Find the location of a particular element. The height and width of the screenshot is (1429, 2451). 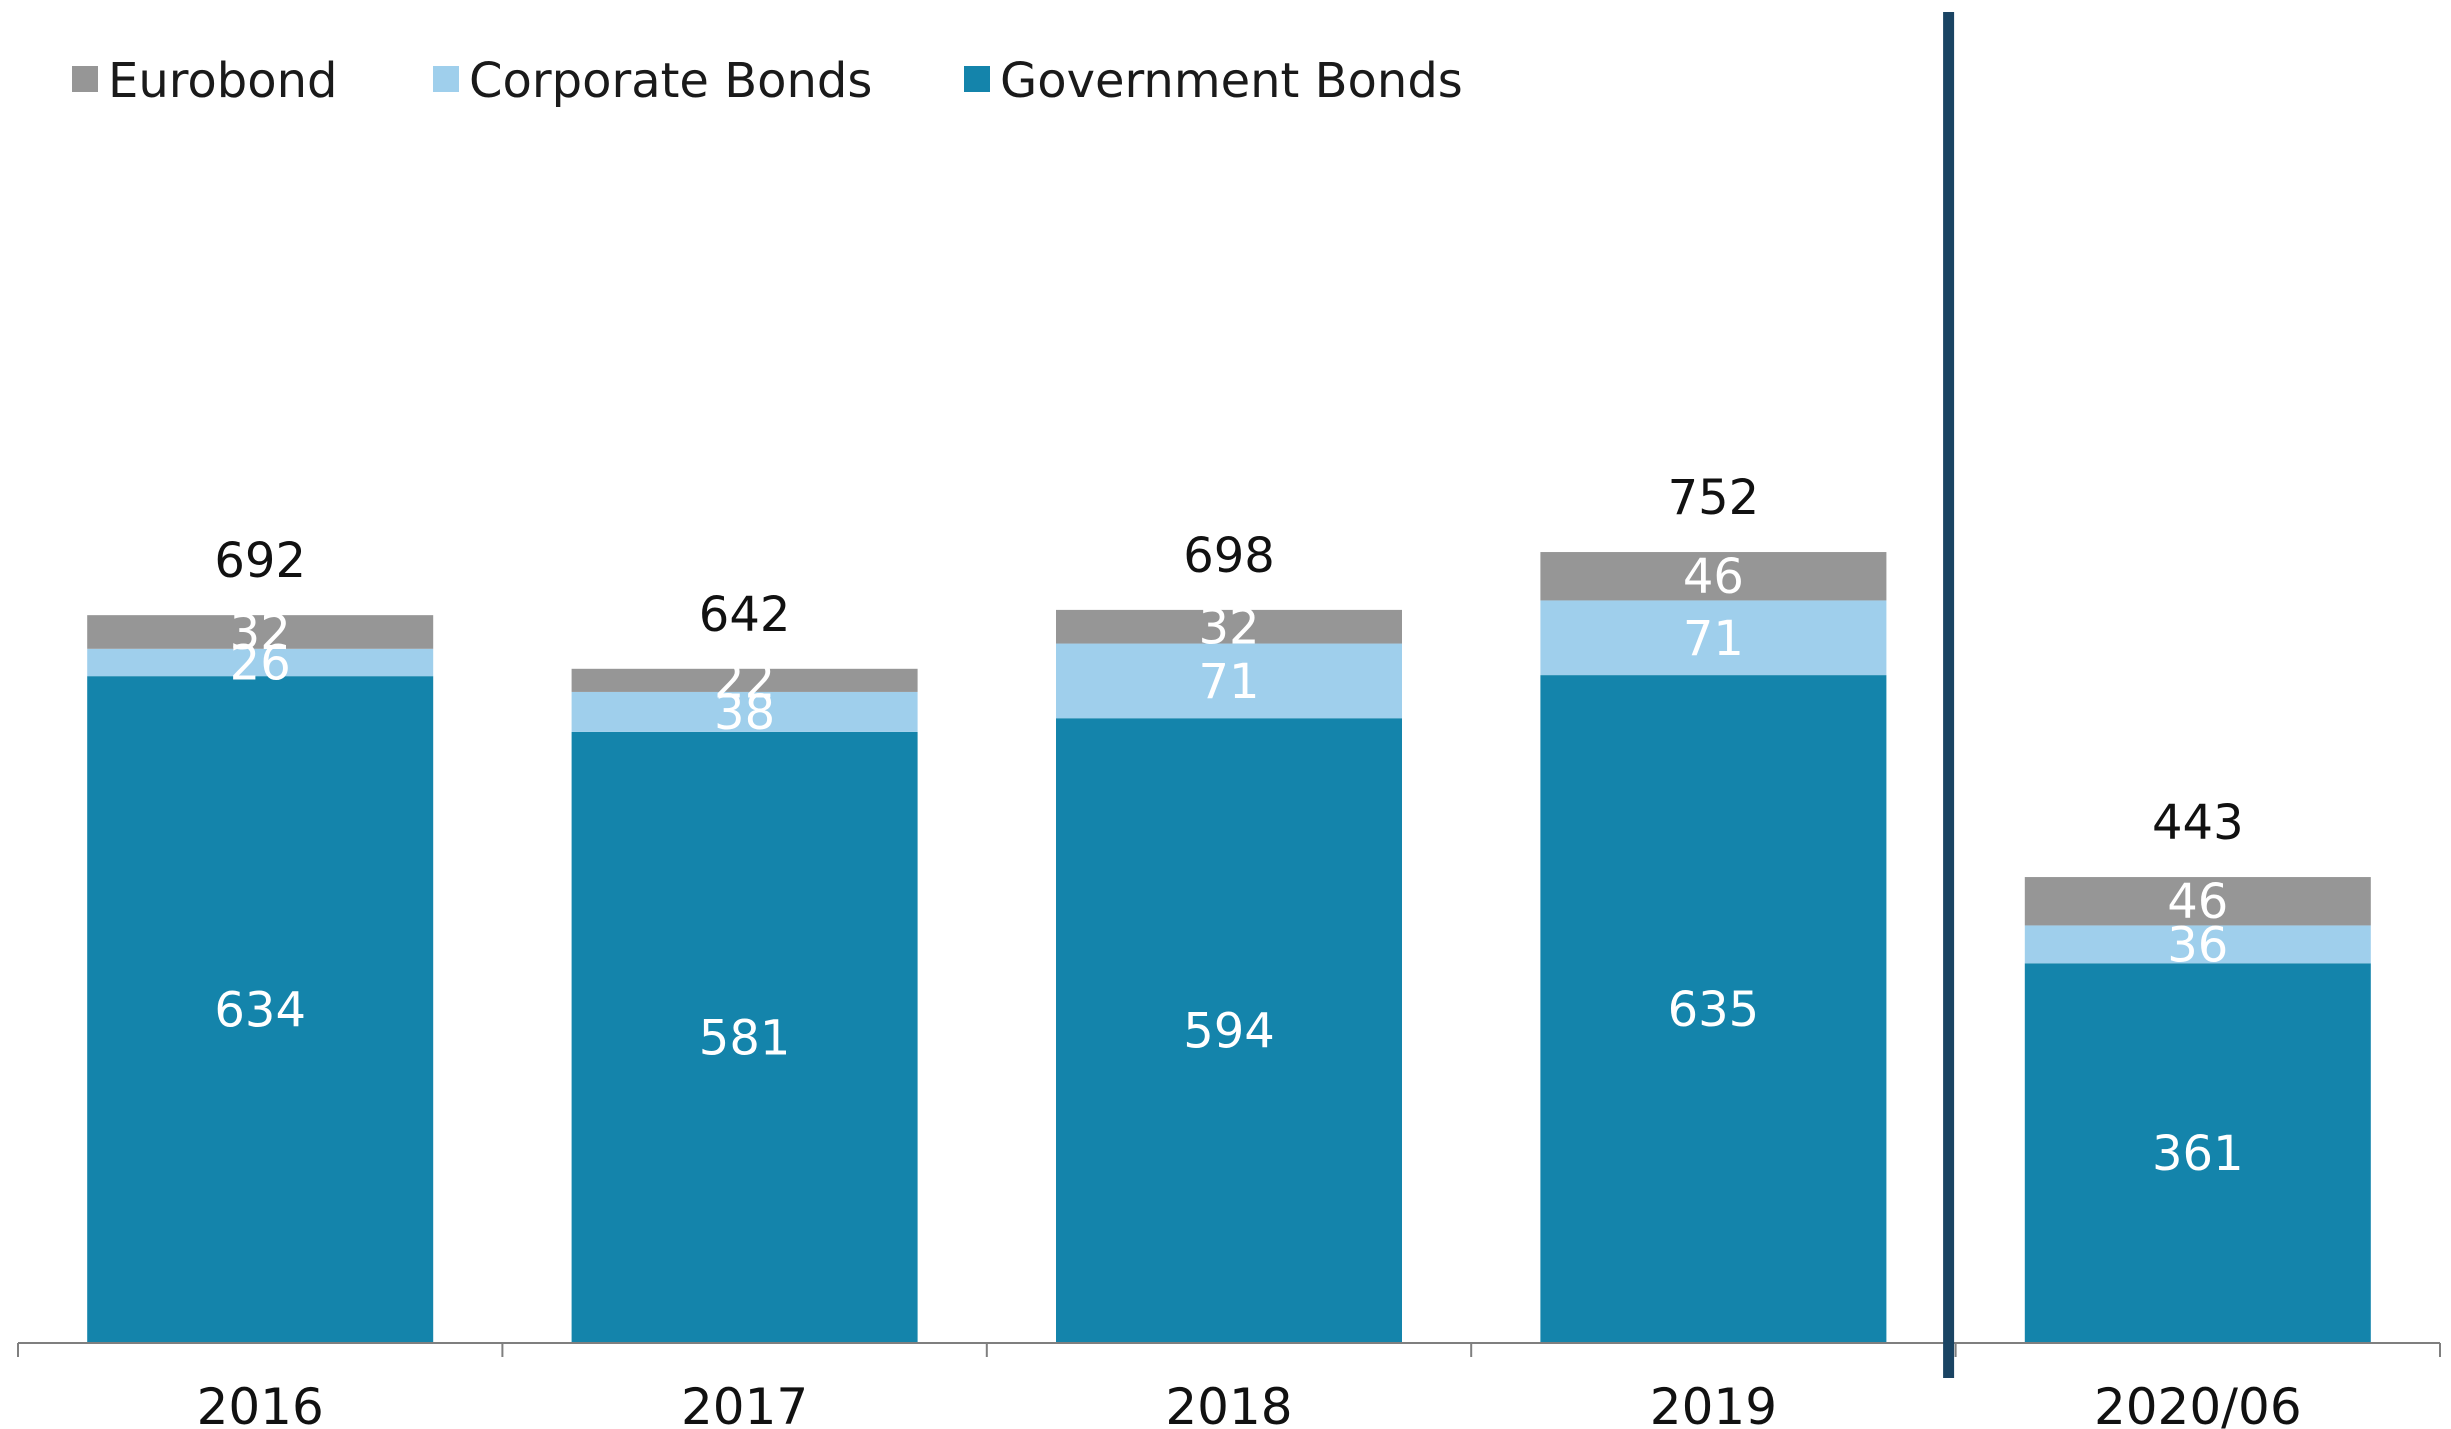

segment-label-government-1: 581 is located at coordinates (745, 1038).